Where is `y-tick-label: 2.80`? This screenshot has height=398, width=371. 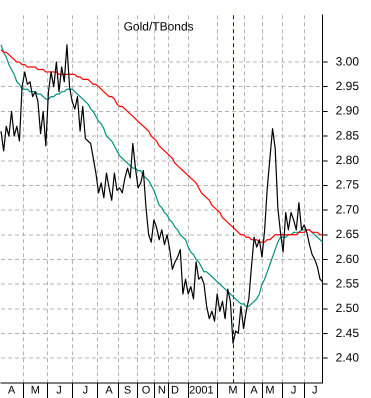
y-tick-label: 2.80 is located at coordinates (348, 160).